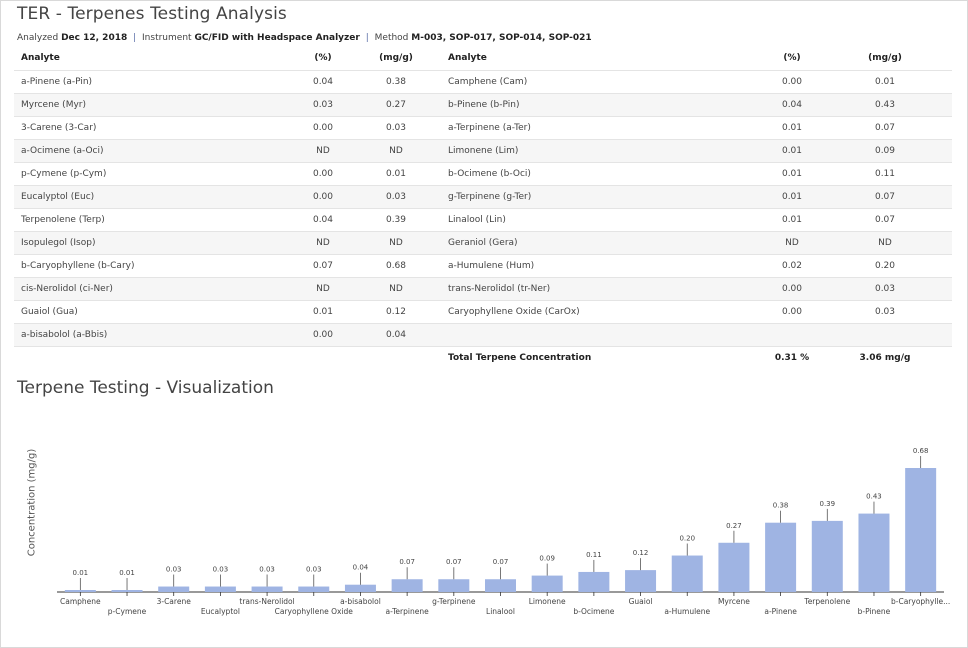 This screenshot has width=968, height=648. I want to click on value-label: 0.39, so click(827, 504).